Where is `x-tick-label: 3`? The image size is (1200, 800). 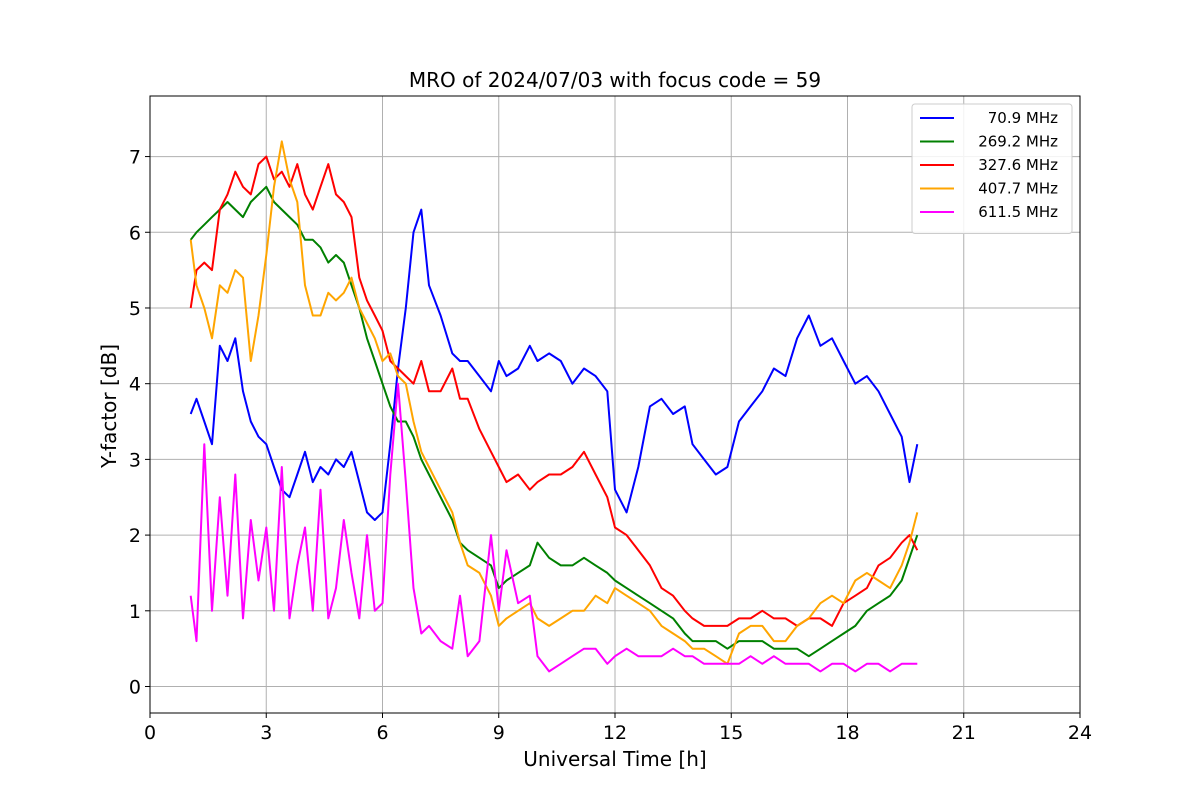 x-tick-label: 3 is located at coordinates (266, 733).